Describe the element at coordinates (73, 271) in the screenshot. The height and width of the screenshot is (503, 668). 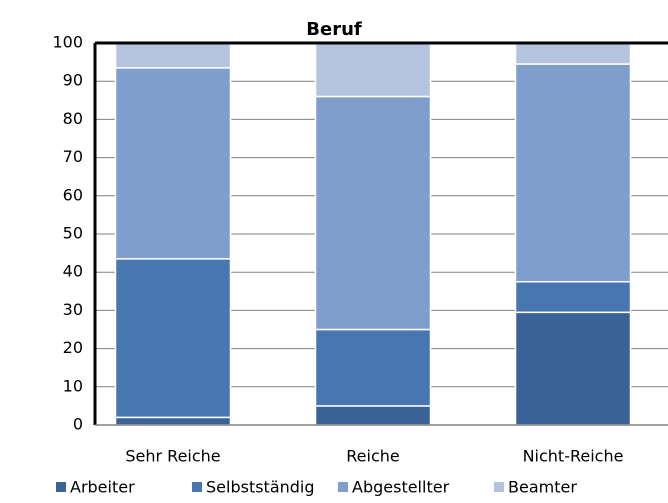
I see `y-tick-label: 40` at that location.